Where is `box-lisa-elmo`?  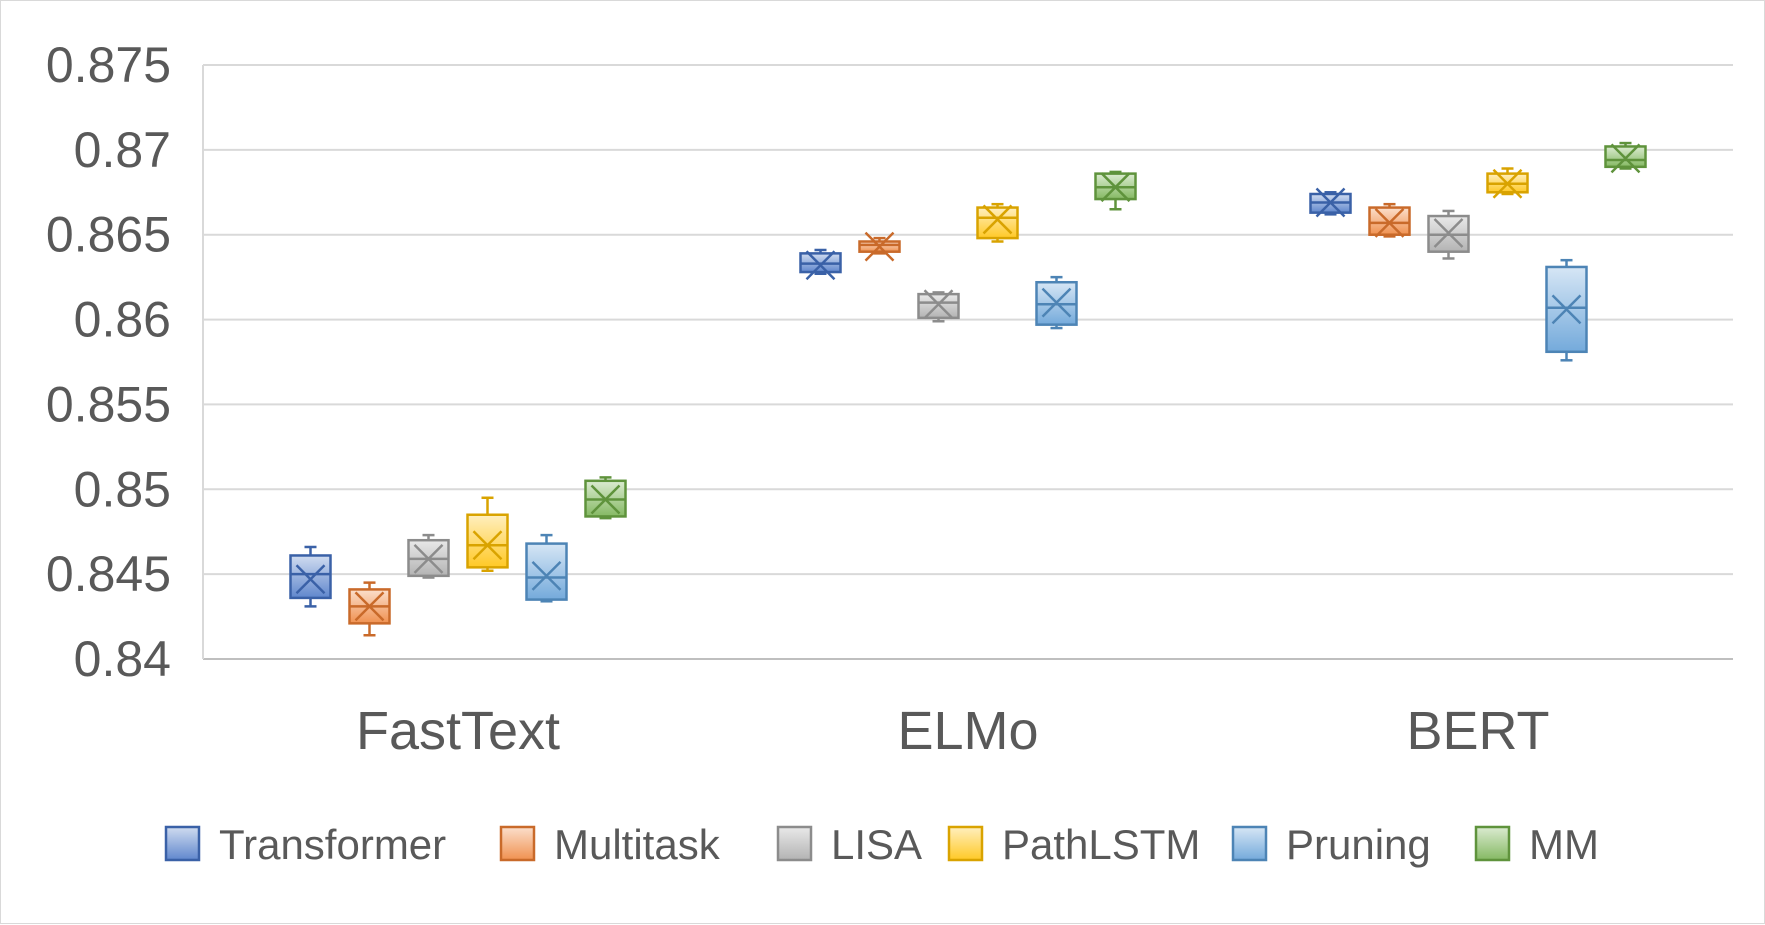 box-lisa-elmo is located at coordinates (938, 306).